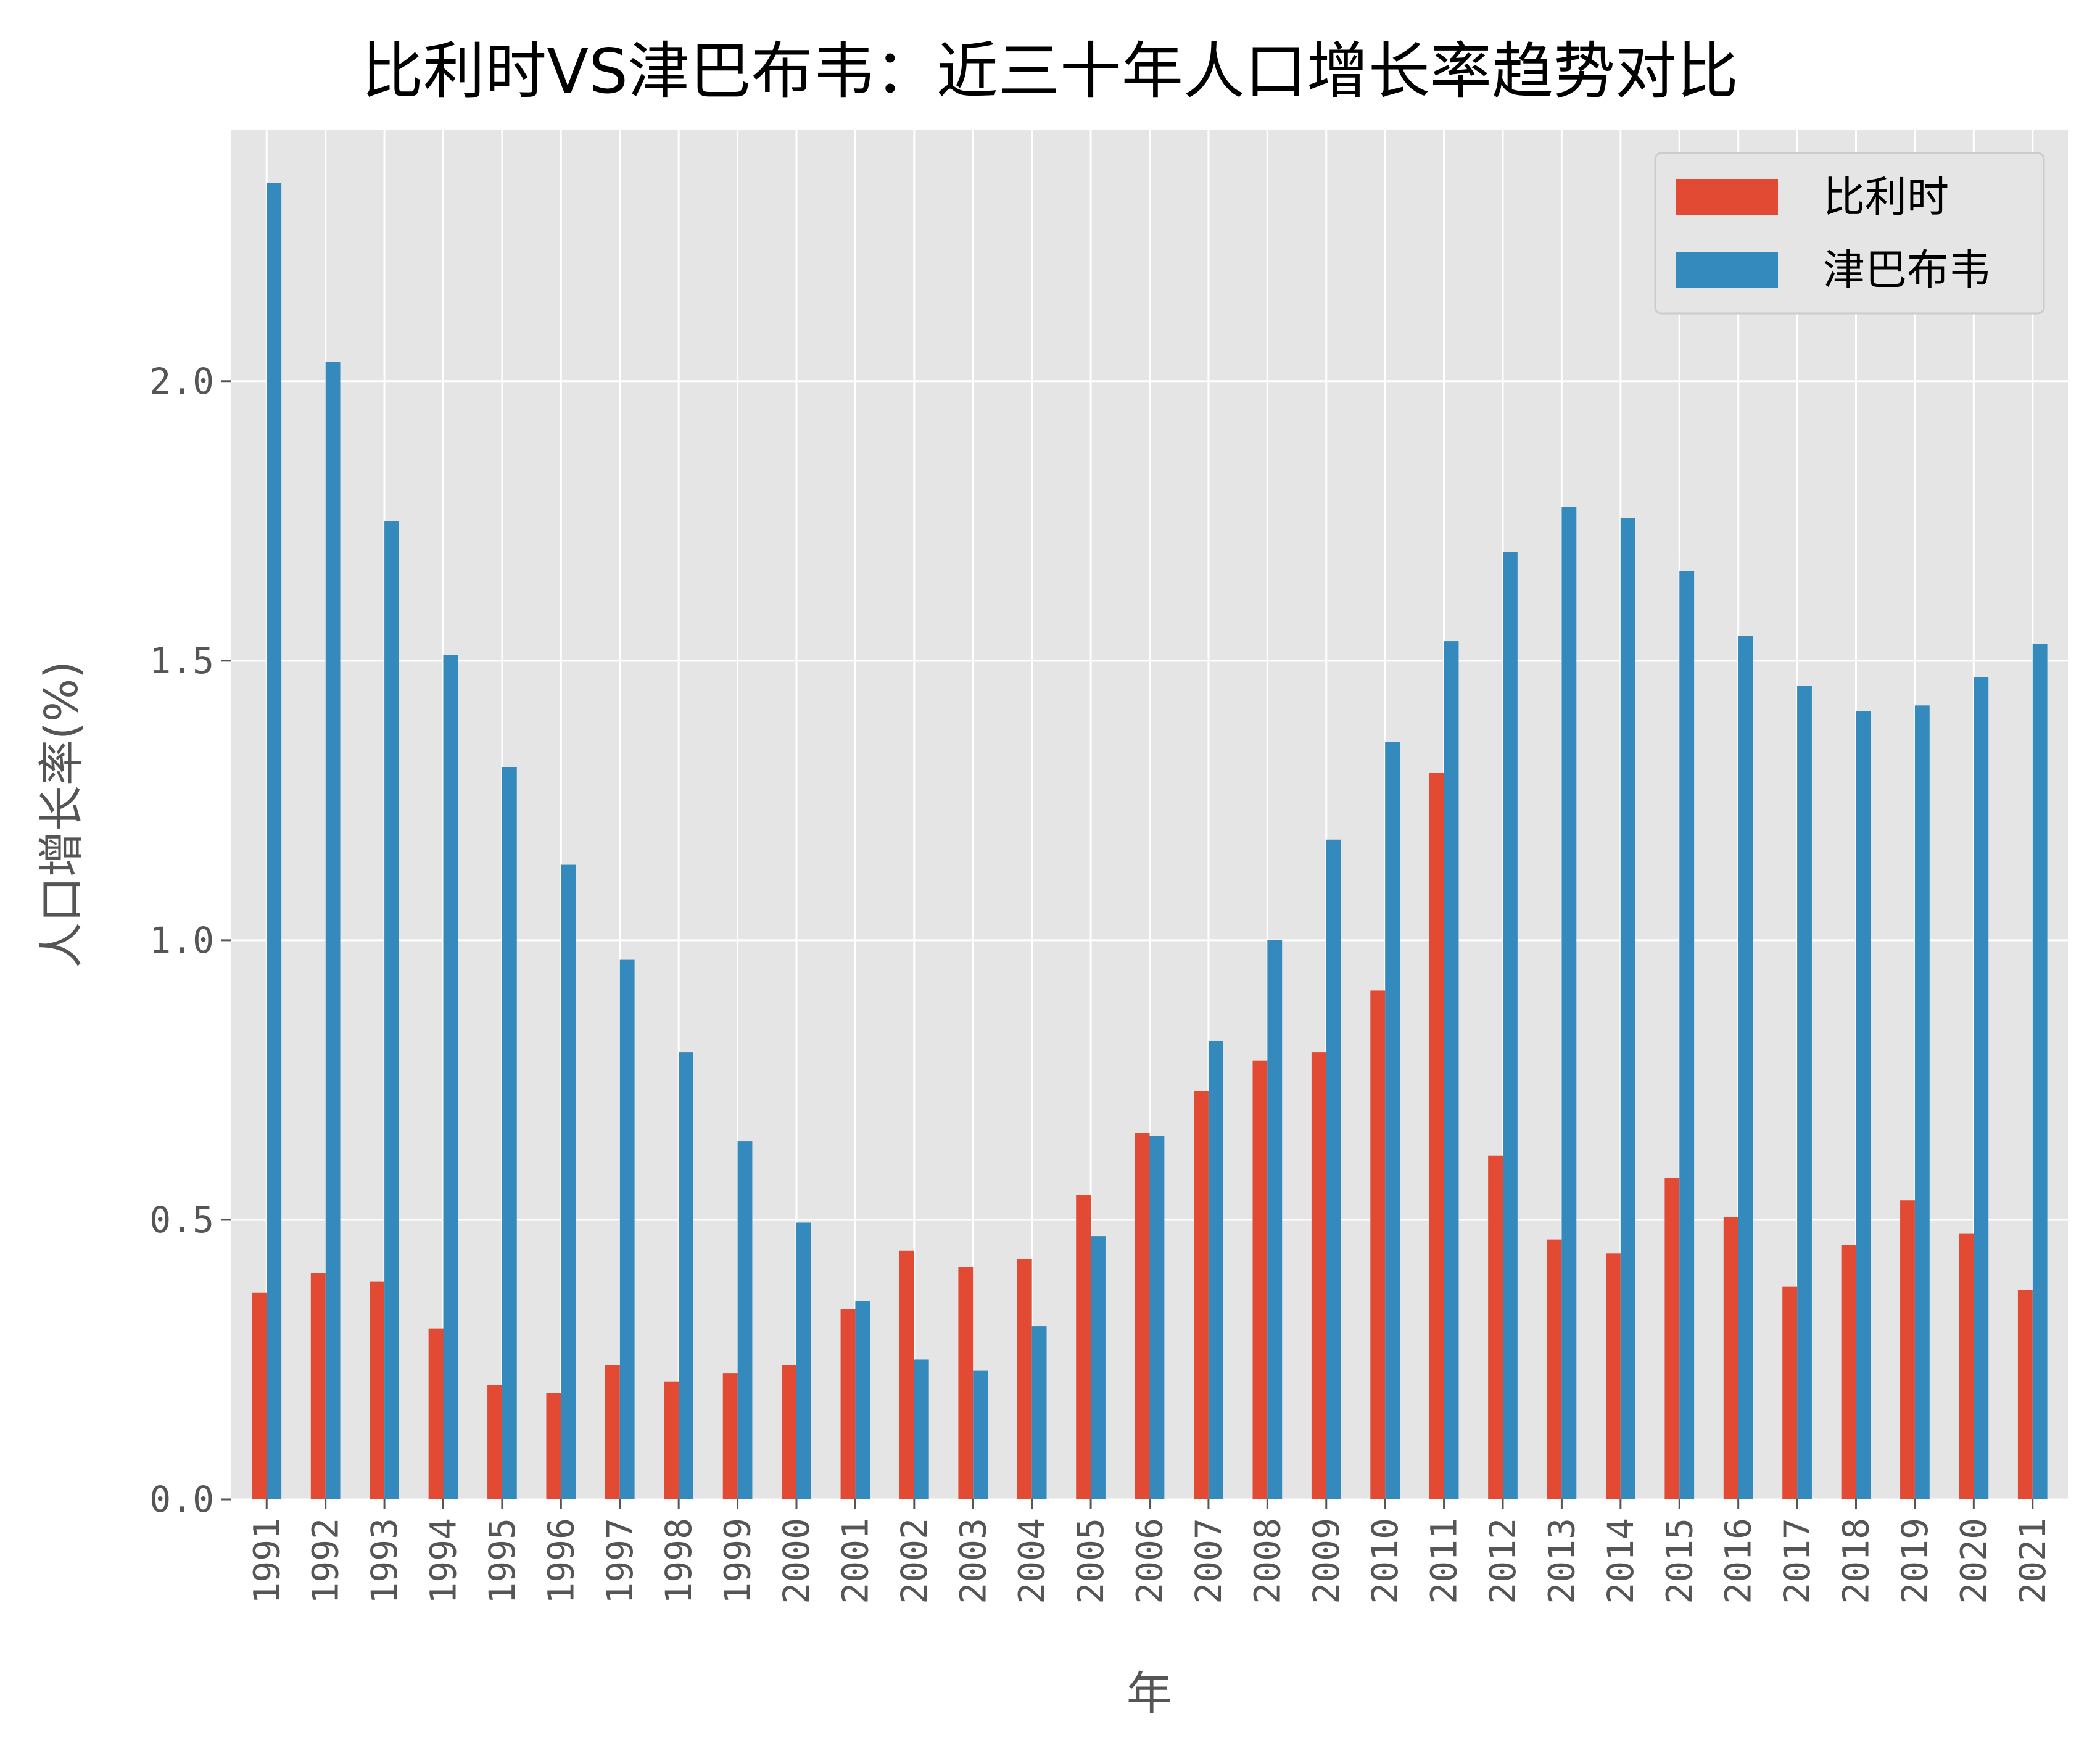 The image size is (2100, 1748). I want to click on x-tick-label: 2005, so click(1091, 1561).